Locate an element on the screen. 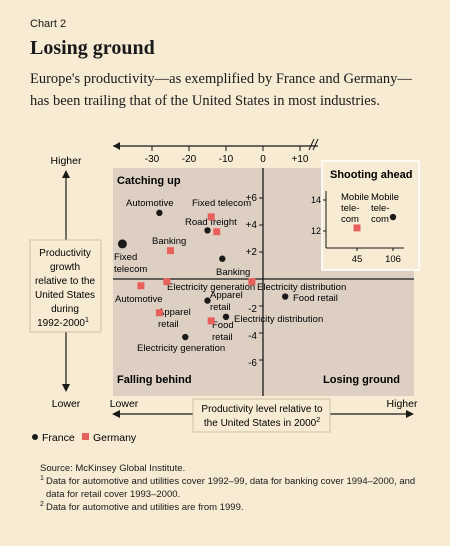  y-axis-title-line: United States is located at coordinates (65, 295).